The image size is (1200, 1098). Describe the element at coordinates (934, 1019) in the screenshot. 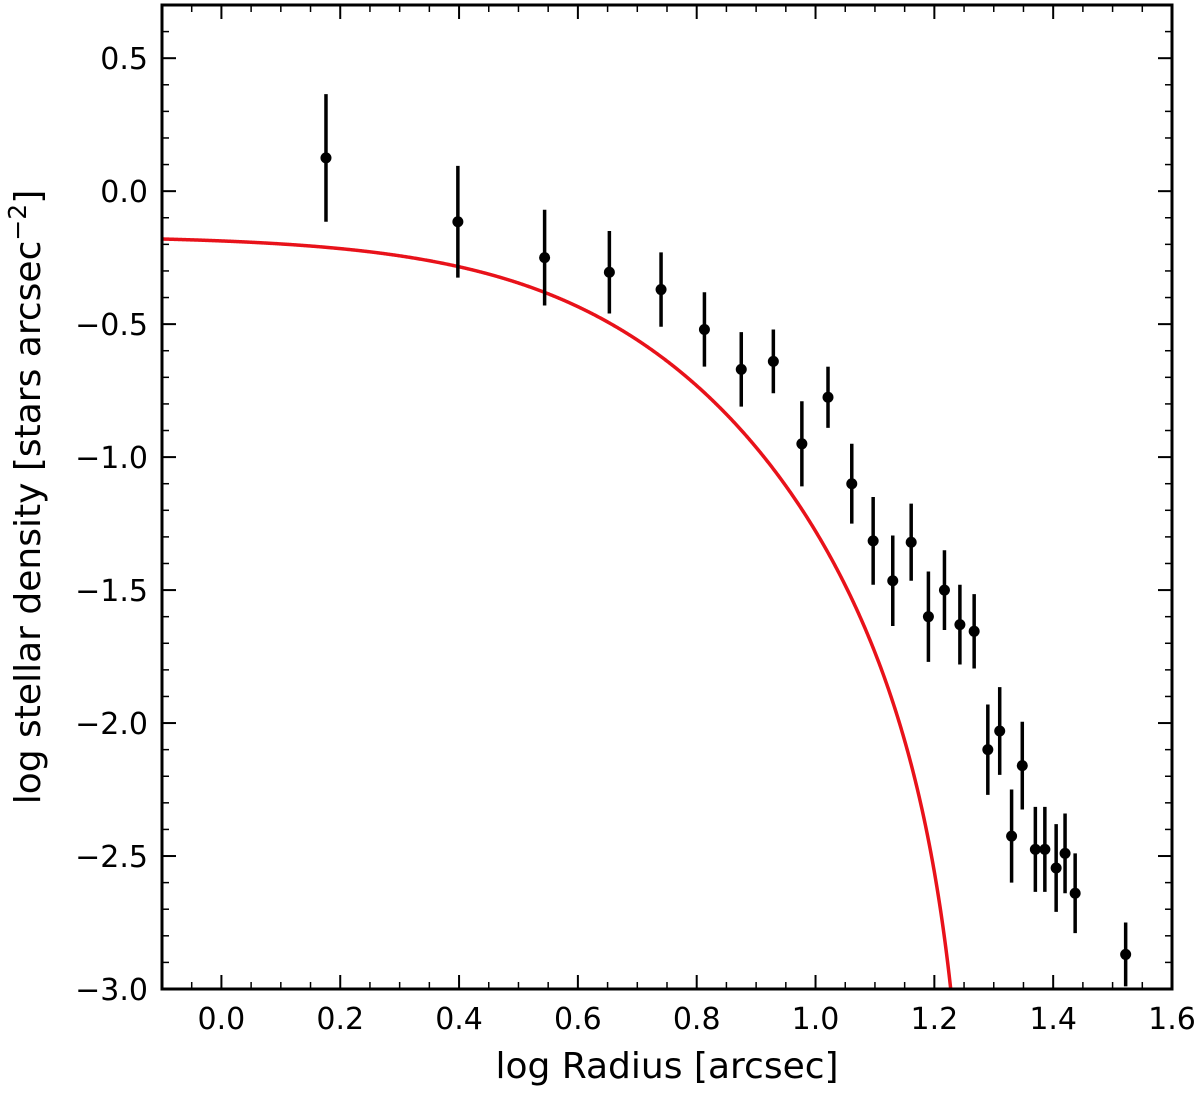

I see `x-tick-label: 1.2` at that location.